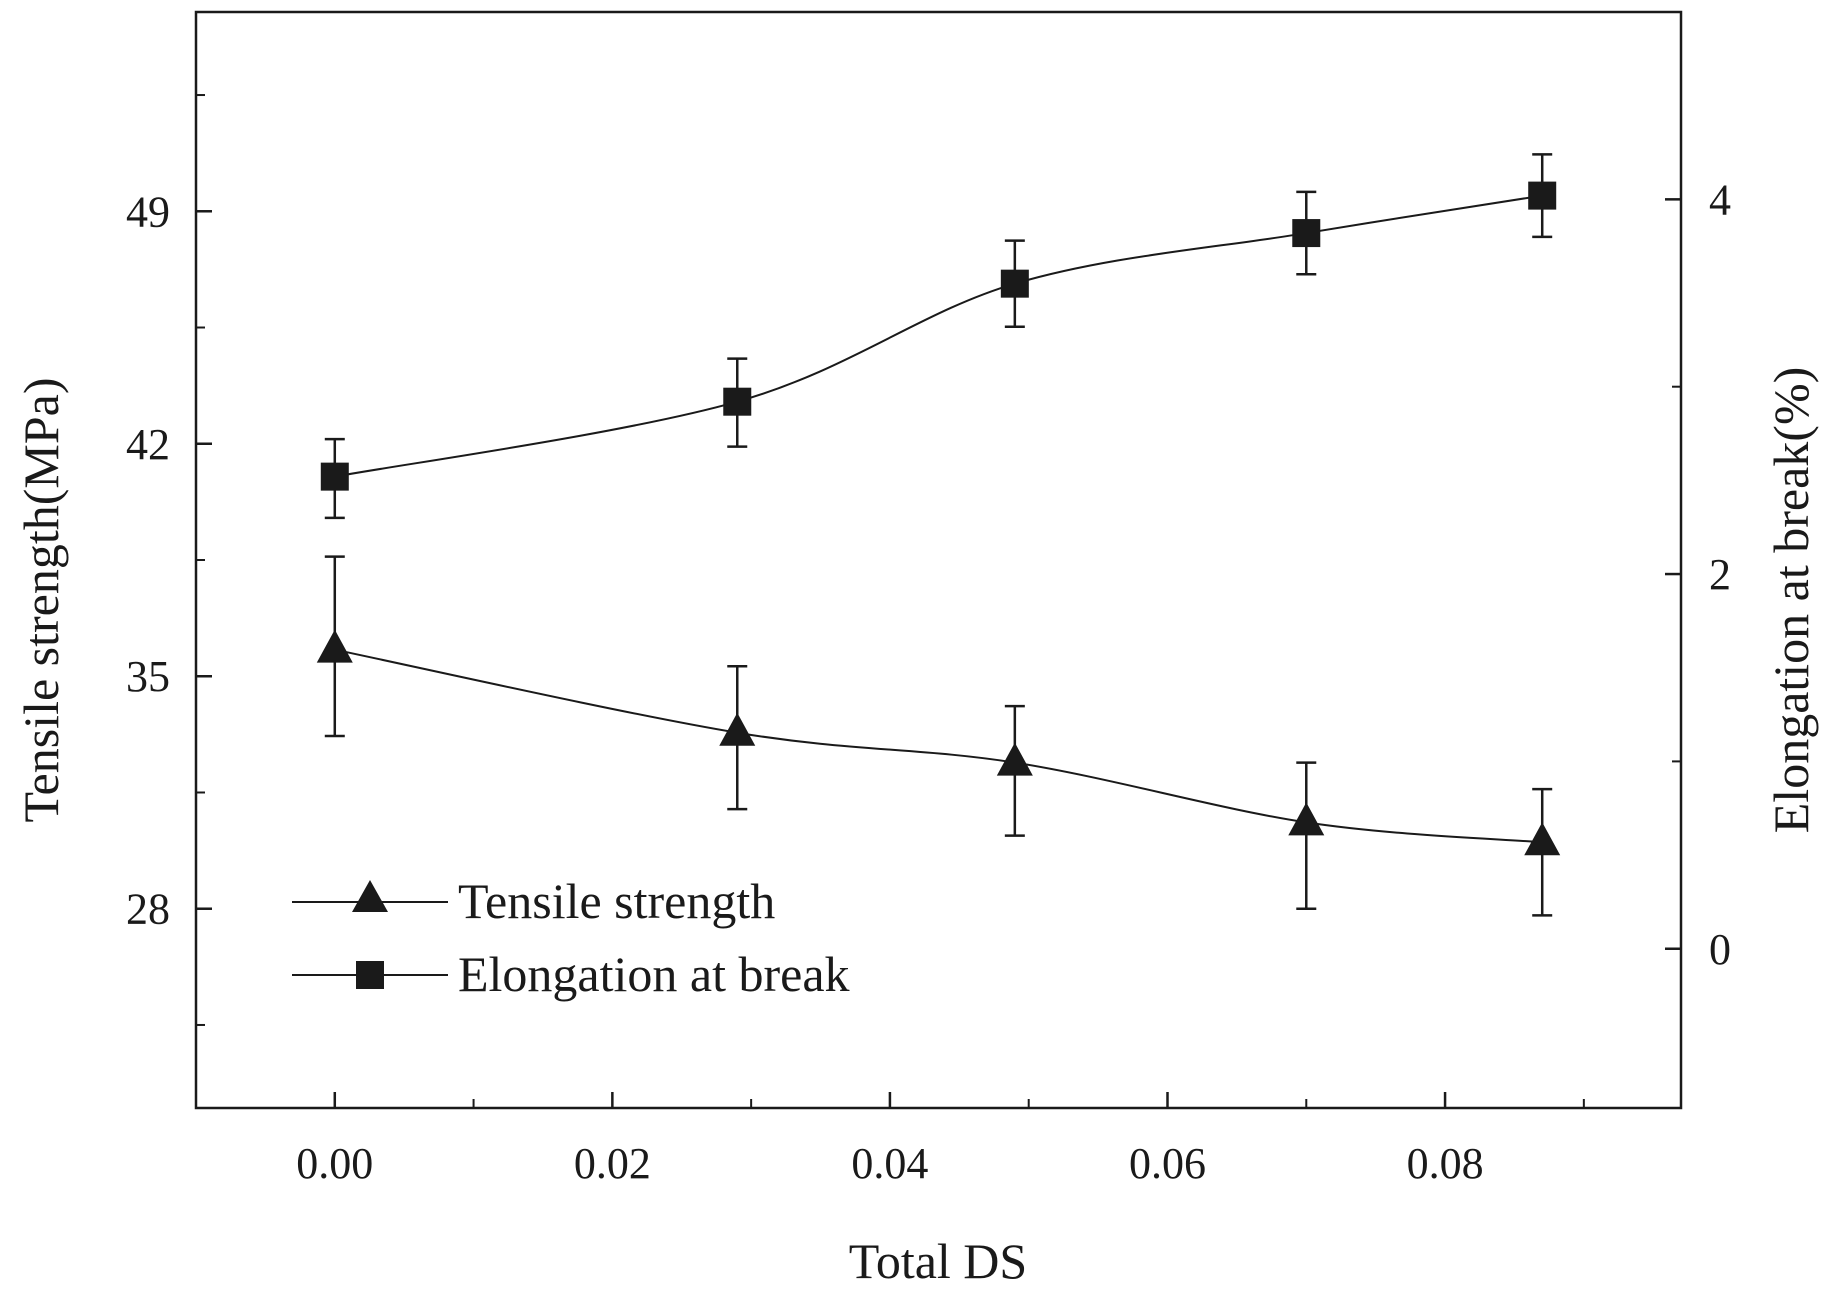 The width and height of the screenshot is (1828, 1296). What do you see at coordinates (1720, 949) in the screenshot?
I see `y2-tick-label: 0` at bounding box center [1720, 949].